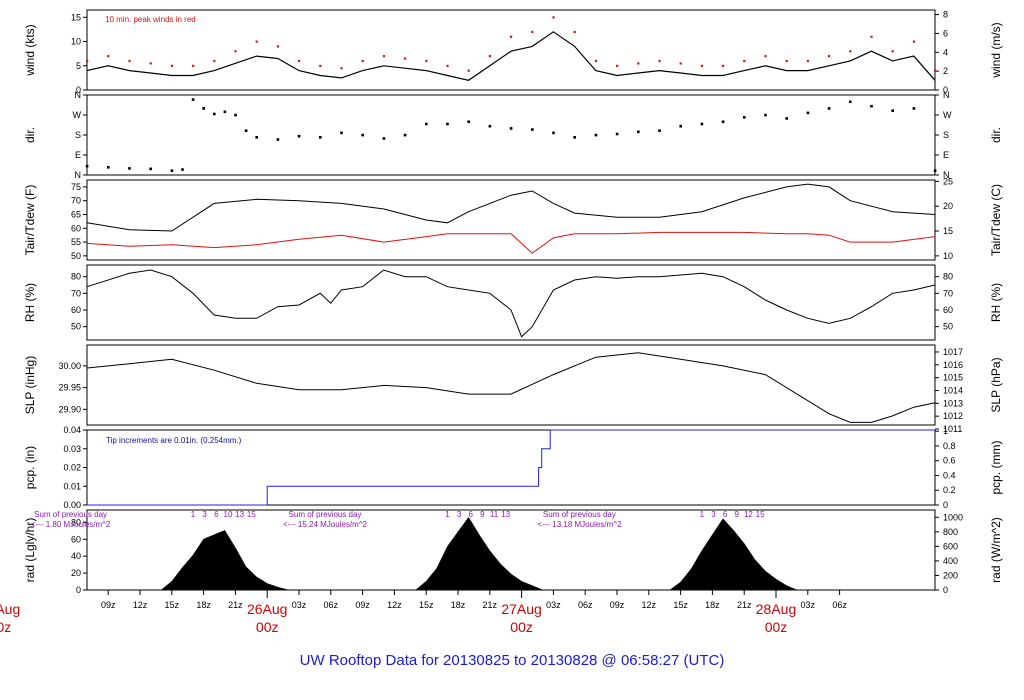 The image size is (1024, 700). What do you see at coordinates (30, 220) in the screenshot?
I see `temp-left-label: Tair/Tdew (F)` at bounding box center [30, 220].